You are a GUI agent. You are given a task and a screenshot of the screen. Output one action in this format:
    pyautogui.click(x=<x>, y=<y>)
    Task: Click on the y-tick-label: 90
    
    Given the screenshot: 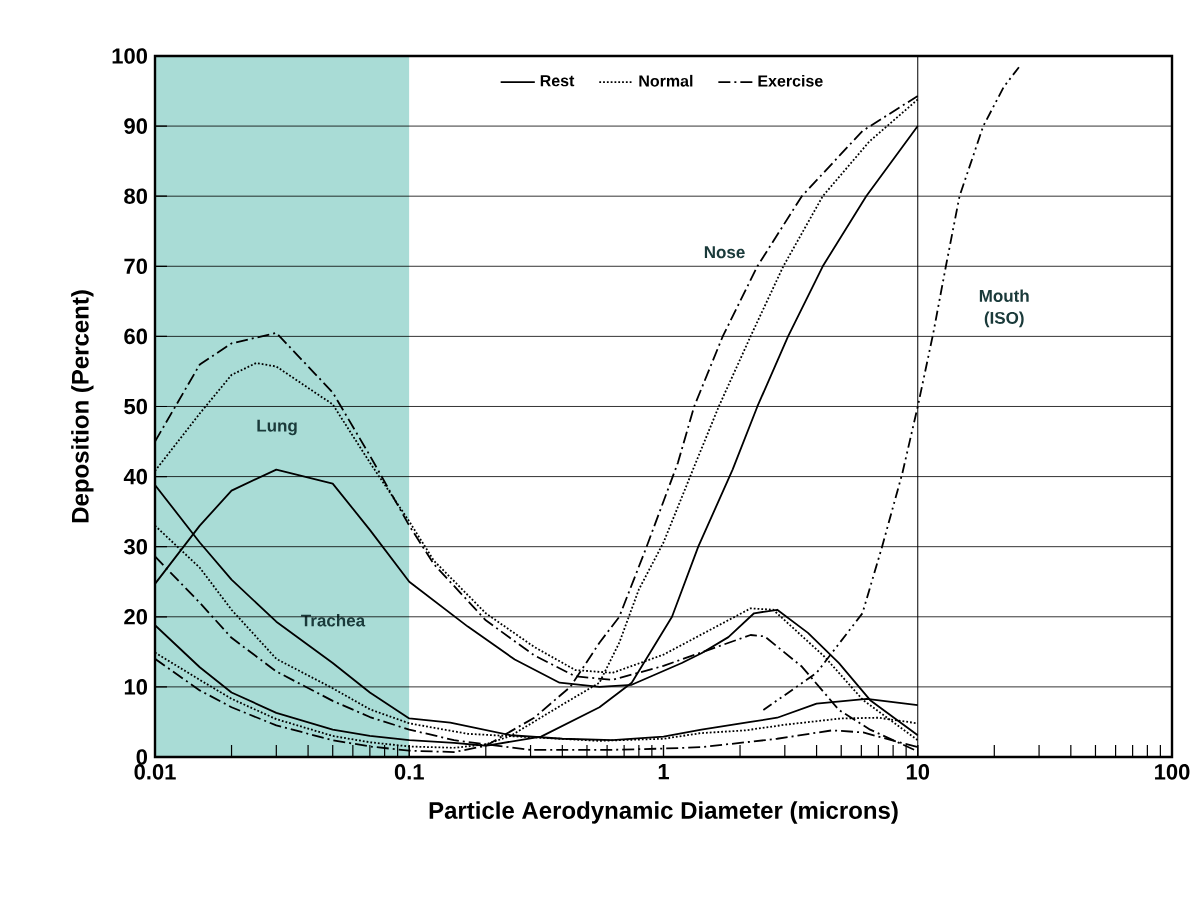 What is the action you would take?
    pyautogui.click(x=136, y=126)
    